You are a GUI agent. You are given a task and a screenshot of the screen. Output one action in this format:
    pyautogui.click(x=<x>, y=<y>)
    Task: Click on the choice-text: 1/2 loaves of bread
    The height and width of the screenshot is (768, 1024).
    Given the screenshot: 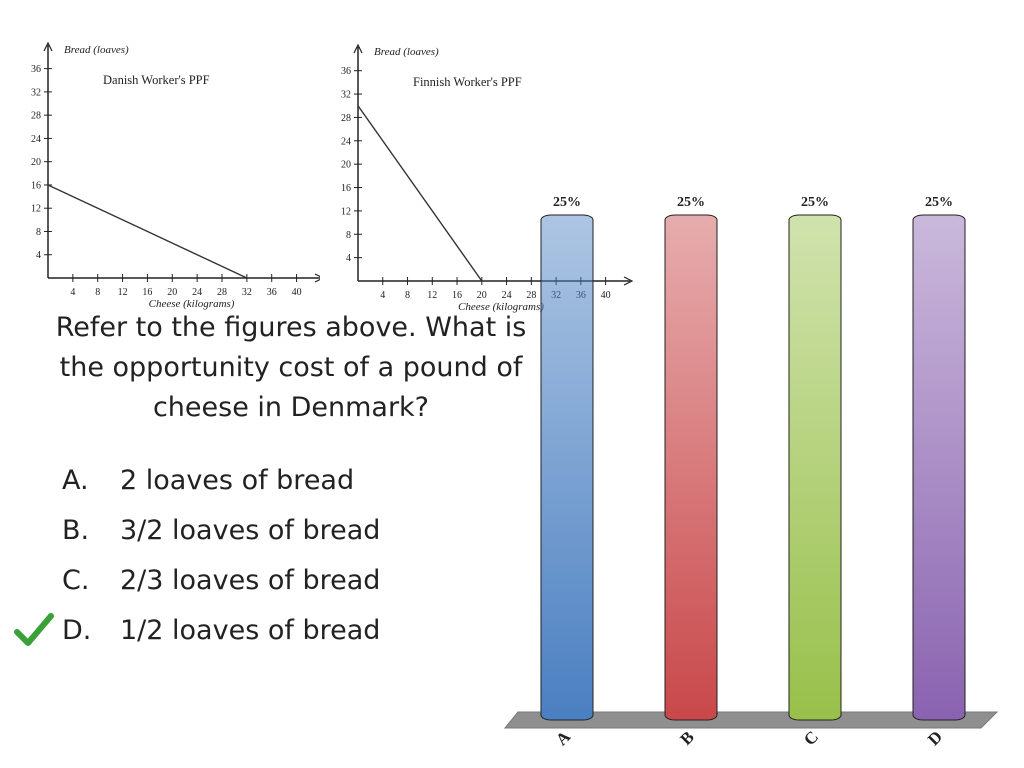 What is the action you would take?
    pyautogui.click(x=250, y=630)
    